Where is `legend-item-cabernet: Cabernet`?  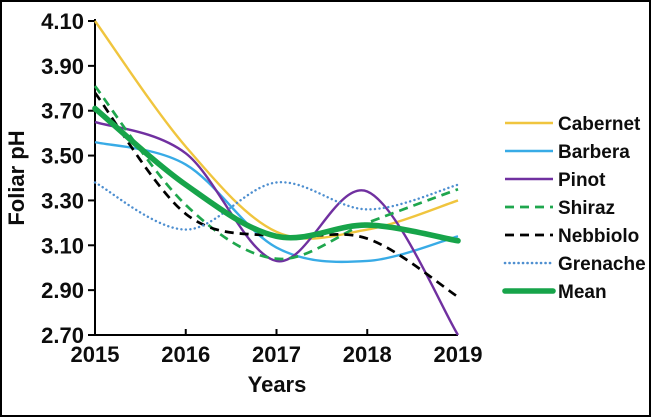
legend-item-cabernet: Cabernet is located at coordinates (573, 124).